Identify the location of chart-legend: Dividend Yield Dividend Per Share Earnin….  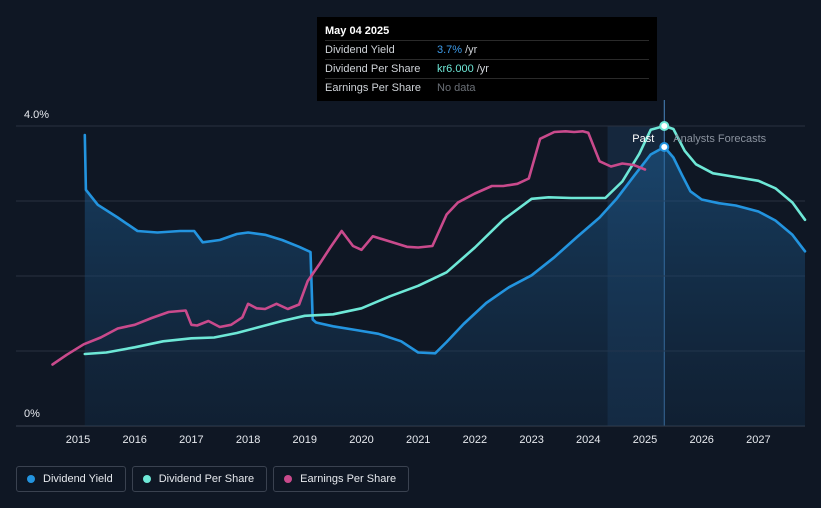
(213, 479).